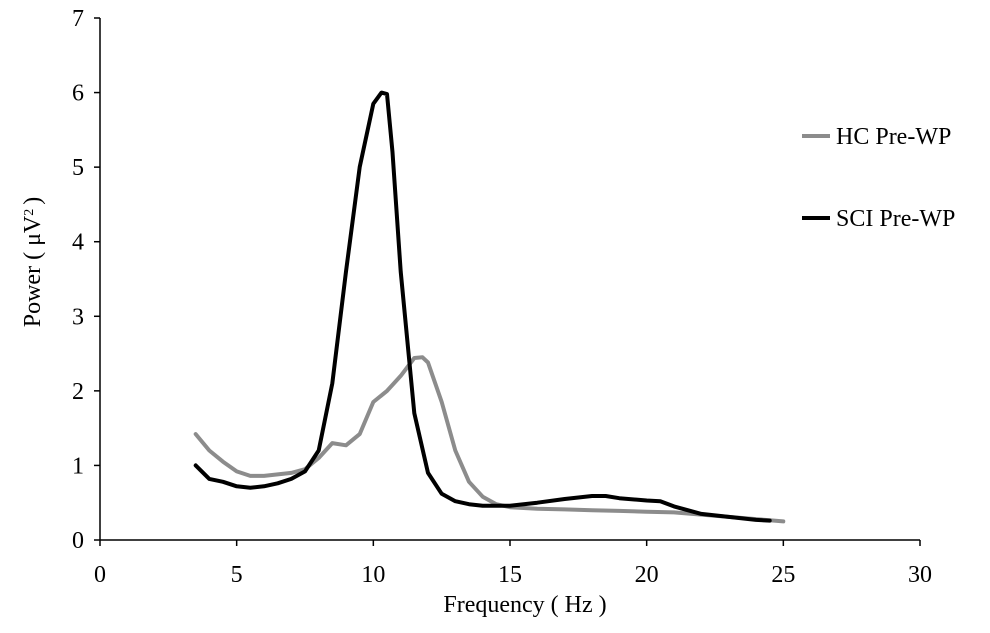 This screenshot has height=633, width=990. Describe the element at coordinates (78, 541) in the screenshot. I see `y-tick-label: 0` at that location.